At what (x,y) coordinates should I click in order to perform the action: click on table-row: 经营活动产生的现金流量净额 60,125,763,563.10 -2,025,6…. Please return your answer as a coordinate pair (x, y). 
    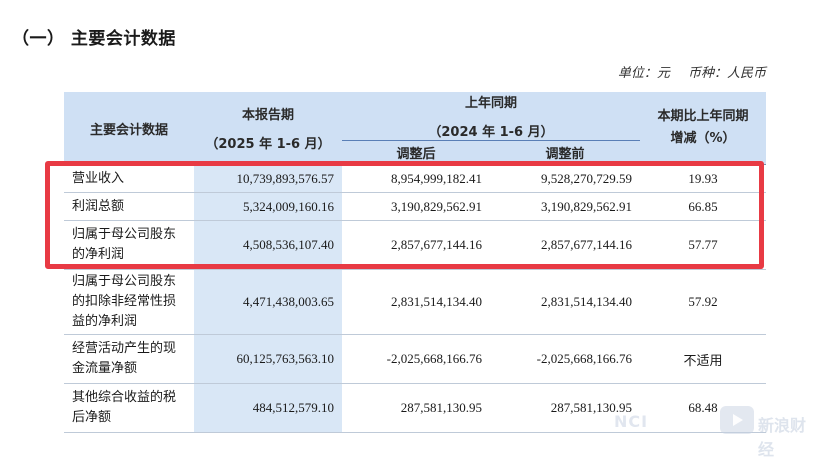
    Looking at the image, I should click on (415, 359).